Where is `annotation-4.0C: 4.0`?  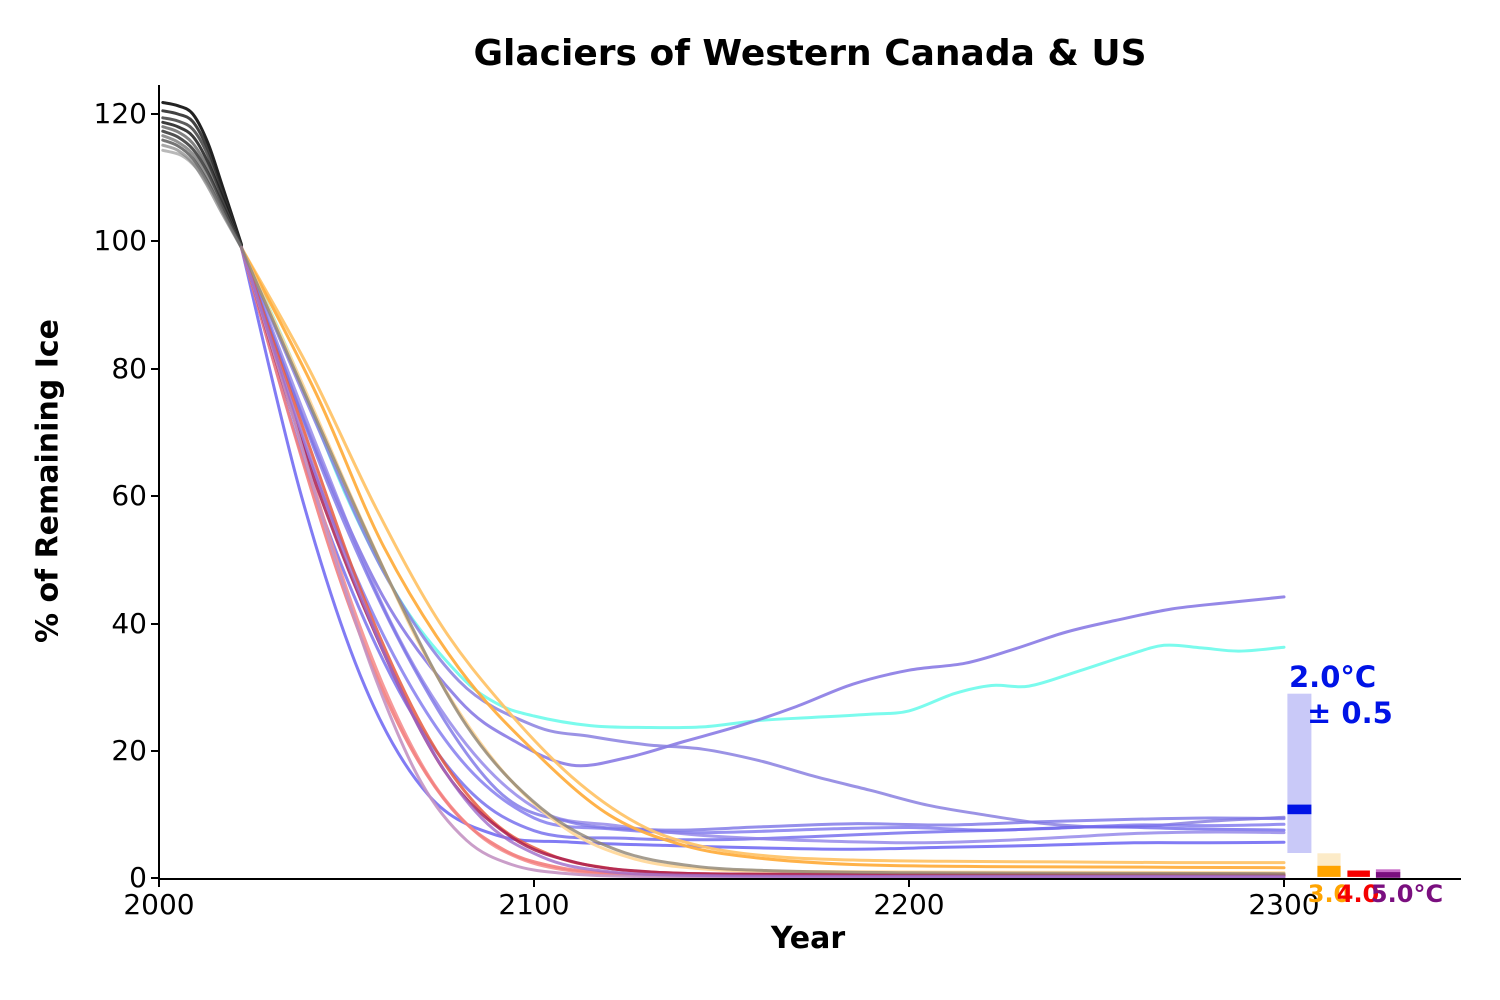 annotation-4.0C: 4.0 is located at coordinates (1358, 894).